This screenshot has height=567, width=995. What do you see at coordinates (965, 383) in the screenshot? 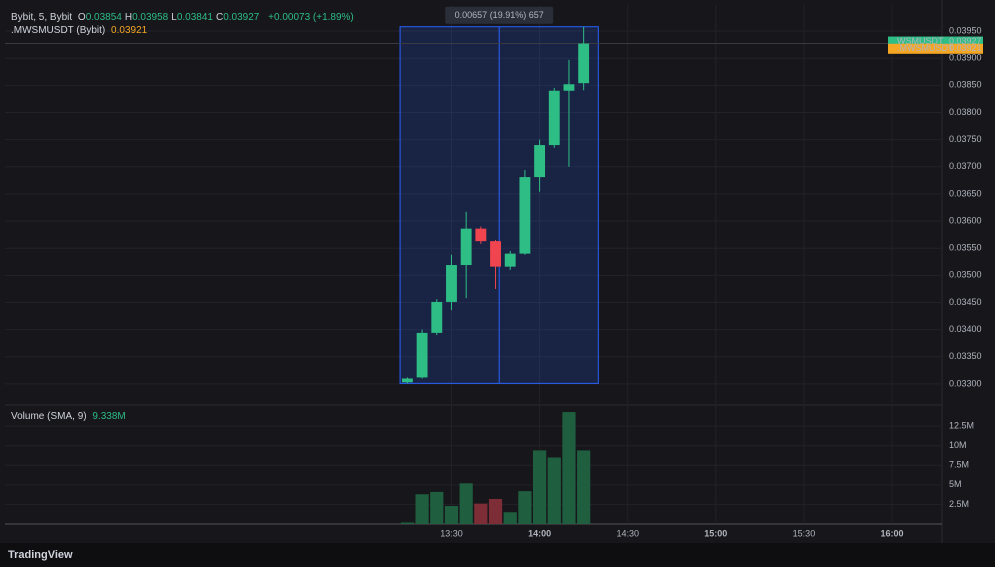
I see `y-tick-label: 0.03300` at bounding box center [965, 383].